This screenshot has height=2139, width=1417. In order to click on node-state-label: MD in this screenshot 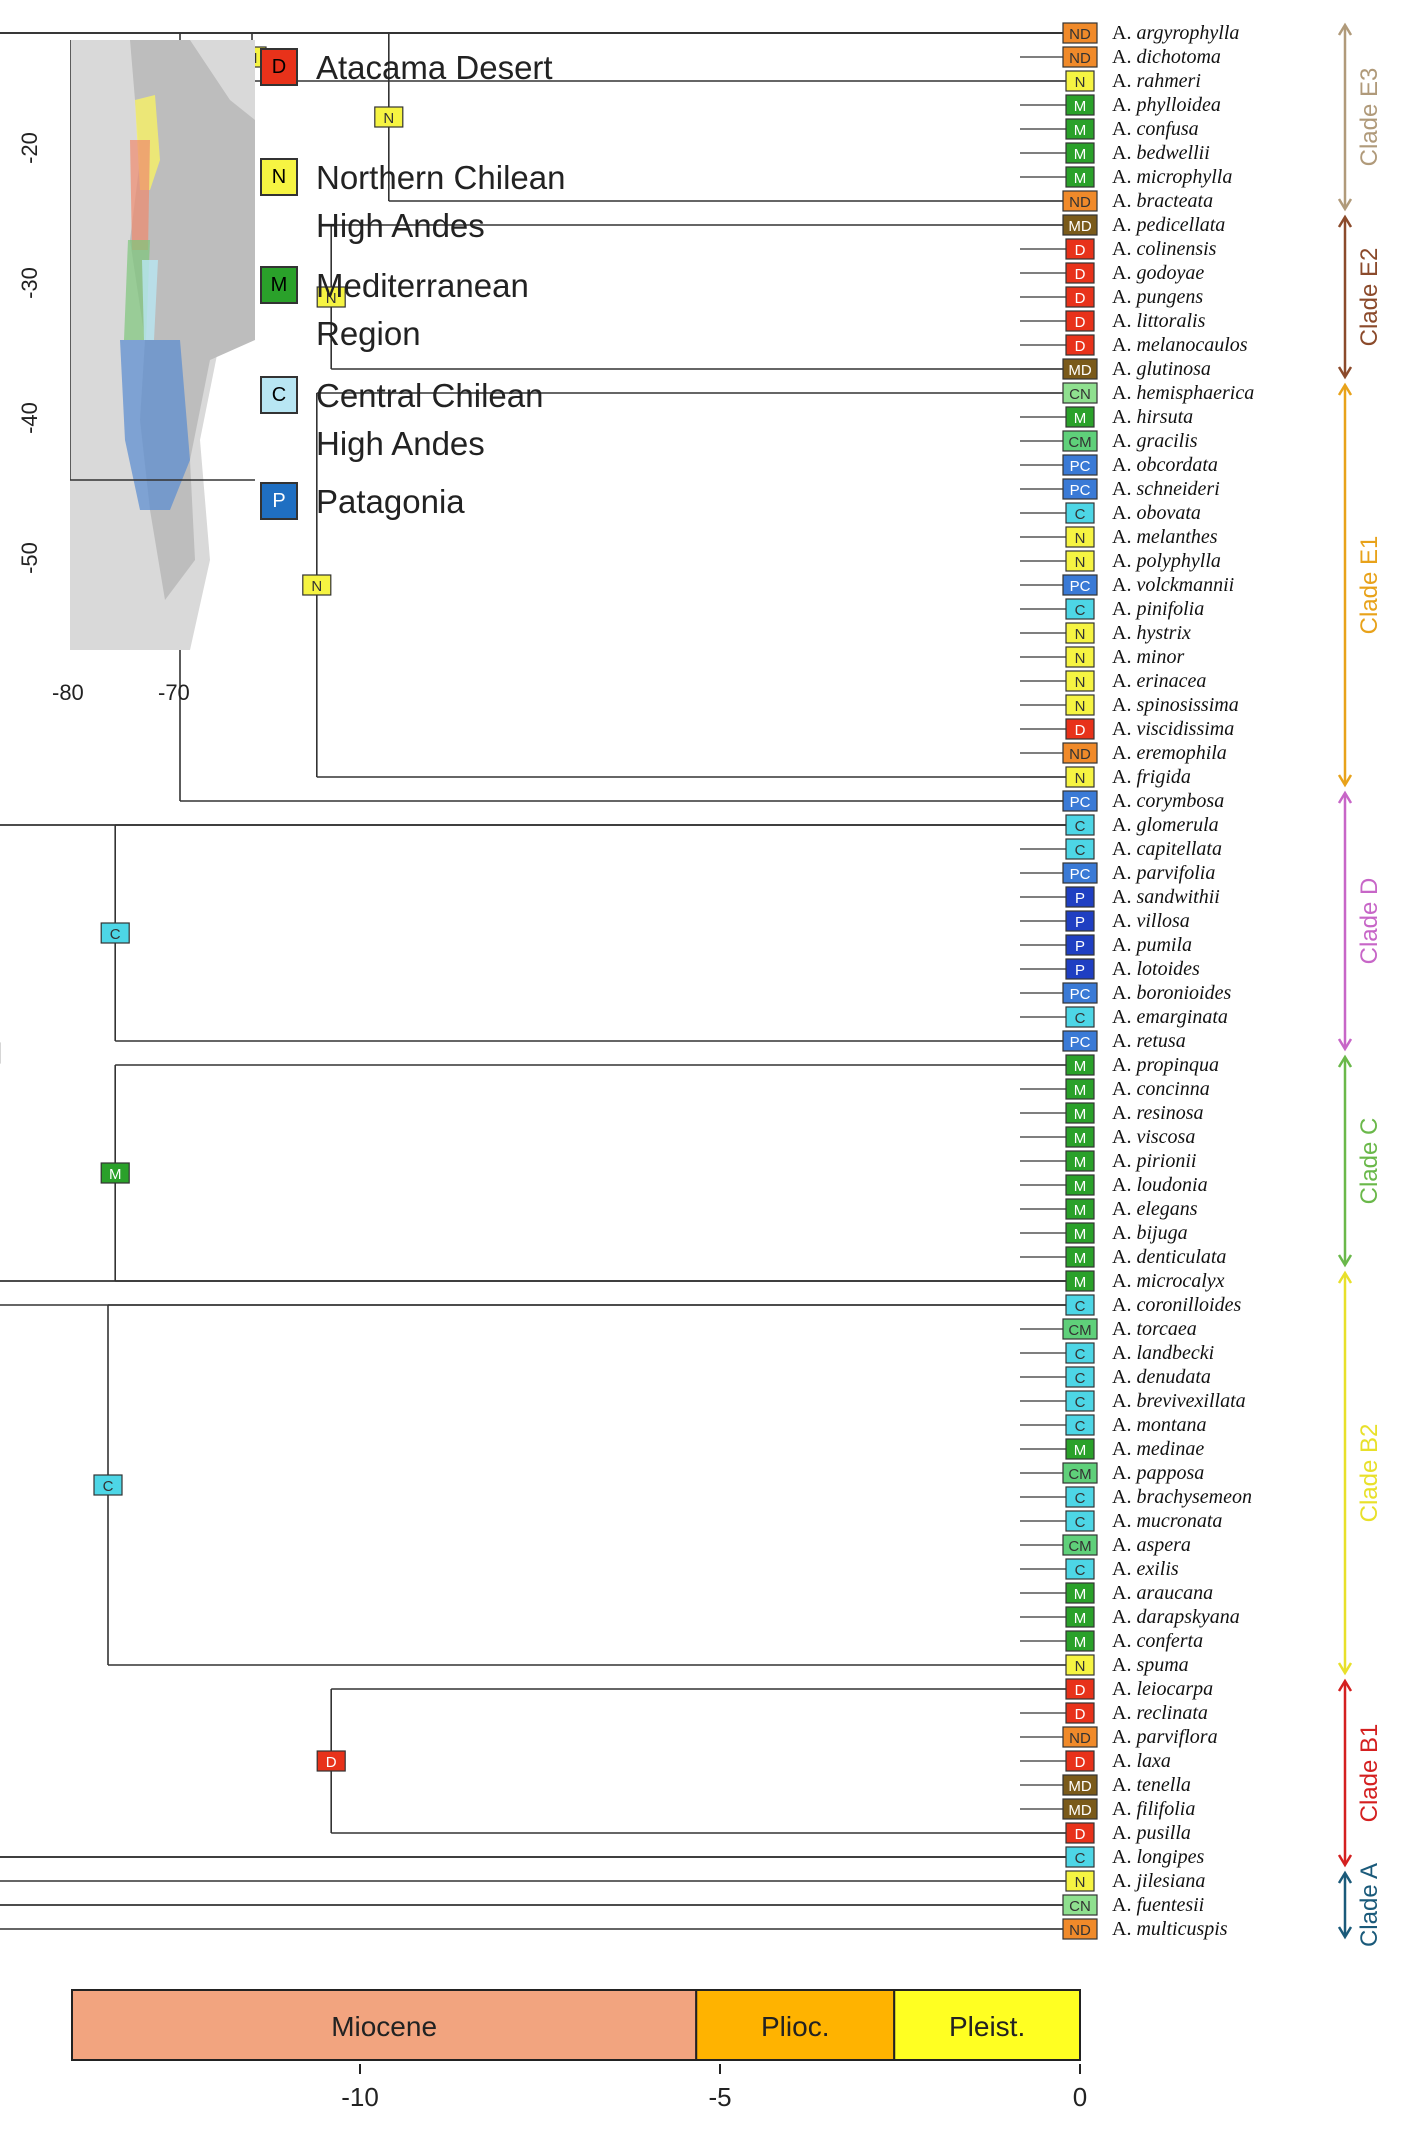, I will do `click(1079, 1786)`.